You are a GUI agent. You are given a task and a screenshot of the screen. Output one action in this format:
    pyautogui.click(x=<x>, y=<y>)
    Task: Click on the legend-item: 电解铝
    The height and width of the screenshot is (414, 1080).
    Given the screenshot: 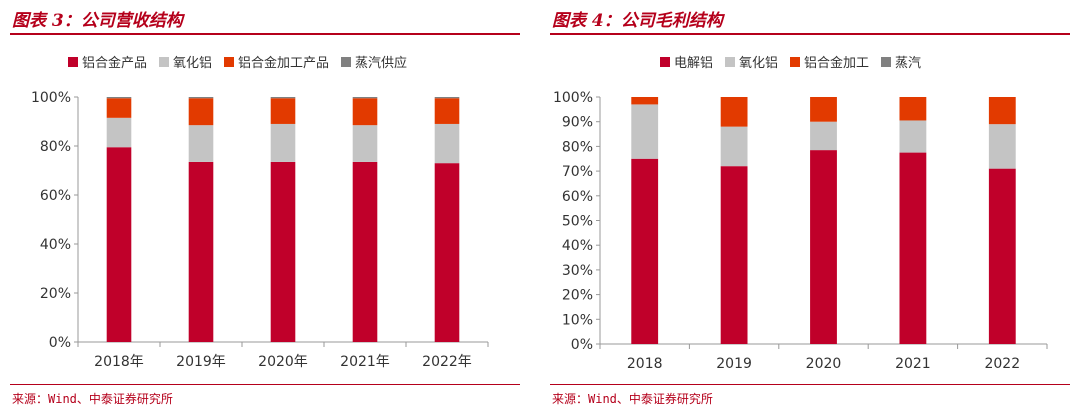 What is the action you would take?
    pyautogui.click(x=686, y=61)
    